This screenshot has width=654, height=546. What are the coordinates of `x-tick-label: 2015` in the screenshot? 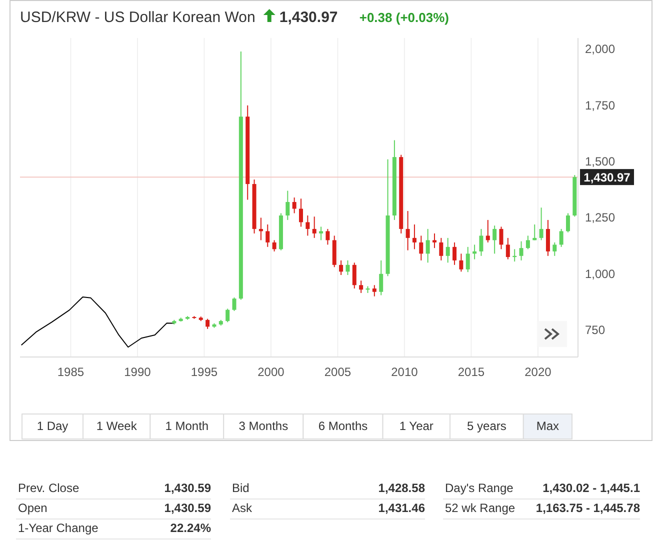 It's located at (471, 372).